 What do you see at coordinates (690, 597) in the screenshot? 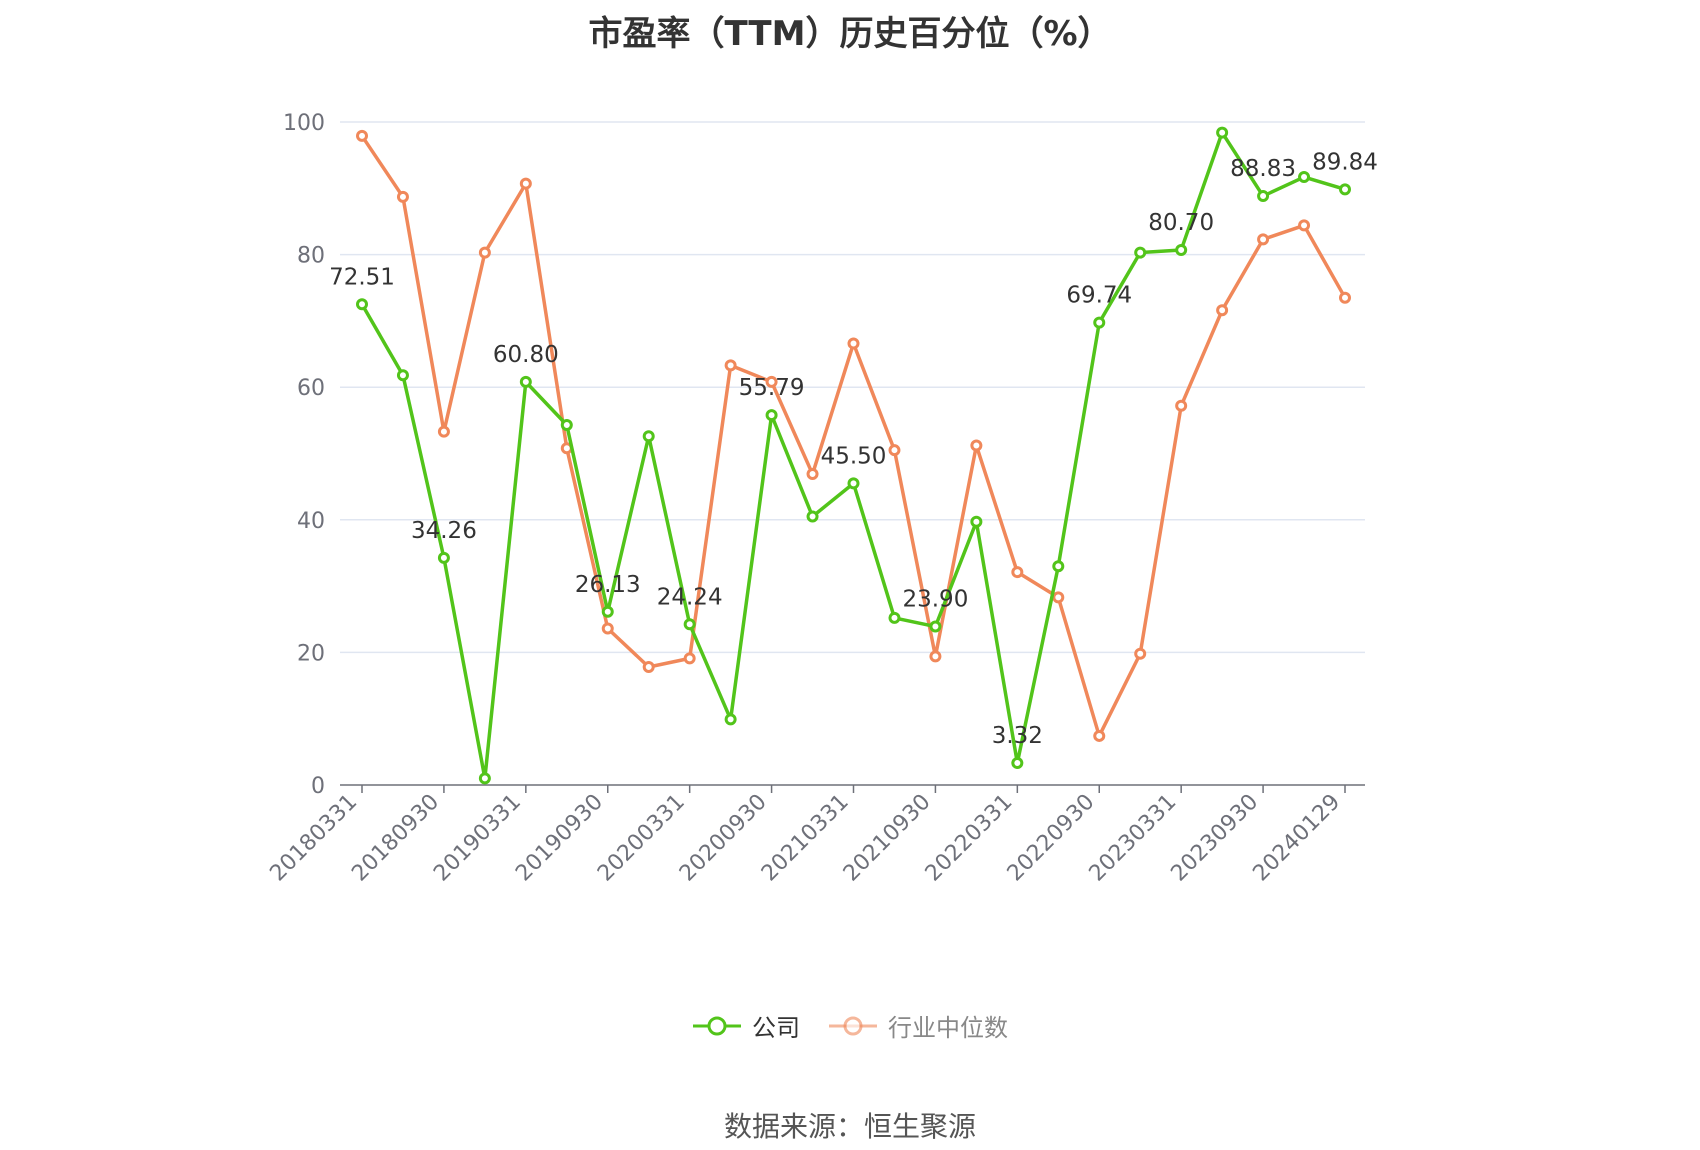
I see `data-label: 24.24` at bounding box center [690, 597].